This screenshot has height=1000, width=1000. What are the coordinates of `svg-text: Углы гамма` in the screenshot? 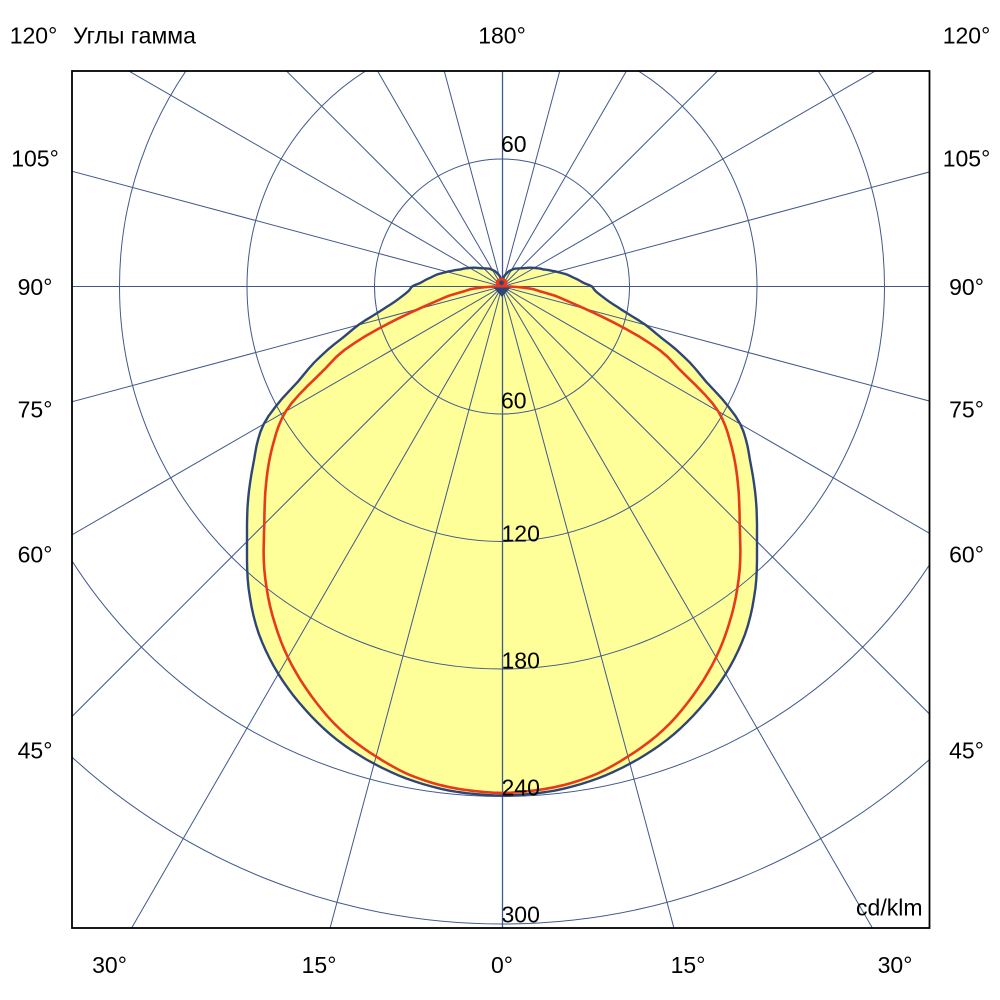 It's located at (134, 36).